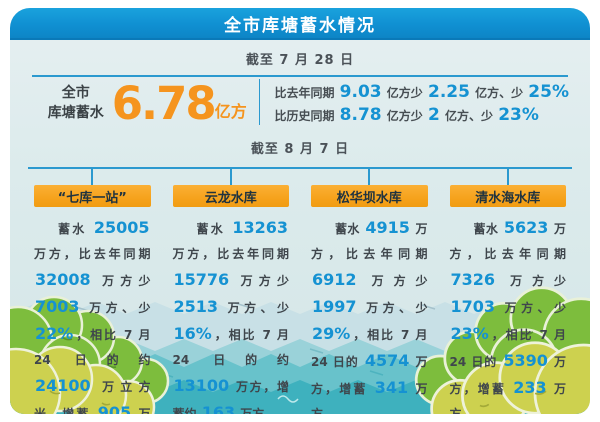  I want to click on vertical-divider, so click(259, 102).